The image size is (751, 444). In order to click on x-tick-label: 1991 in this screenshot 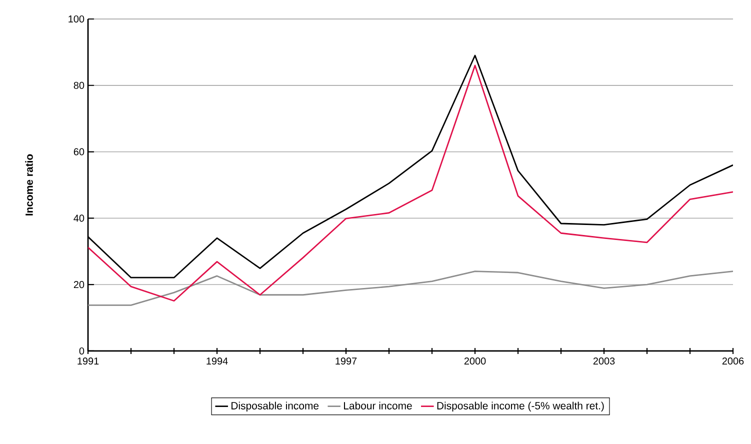, I will do `click(88, 361)`.